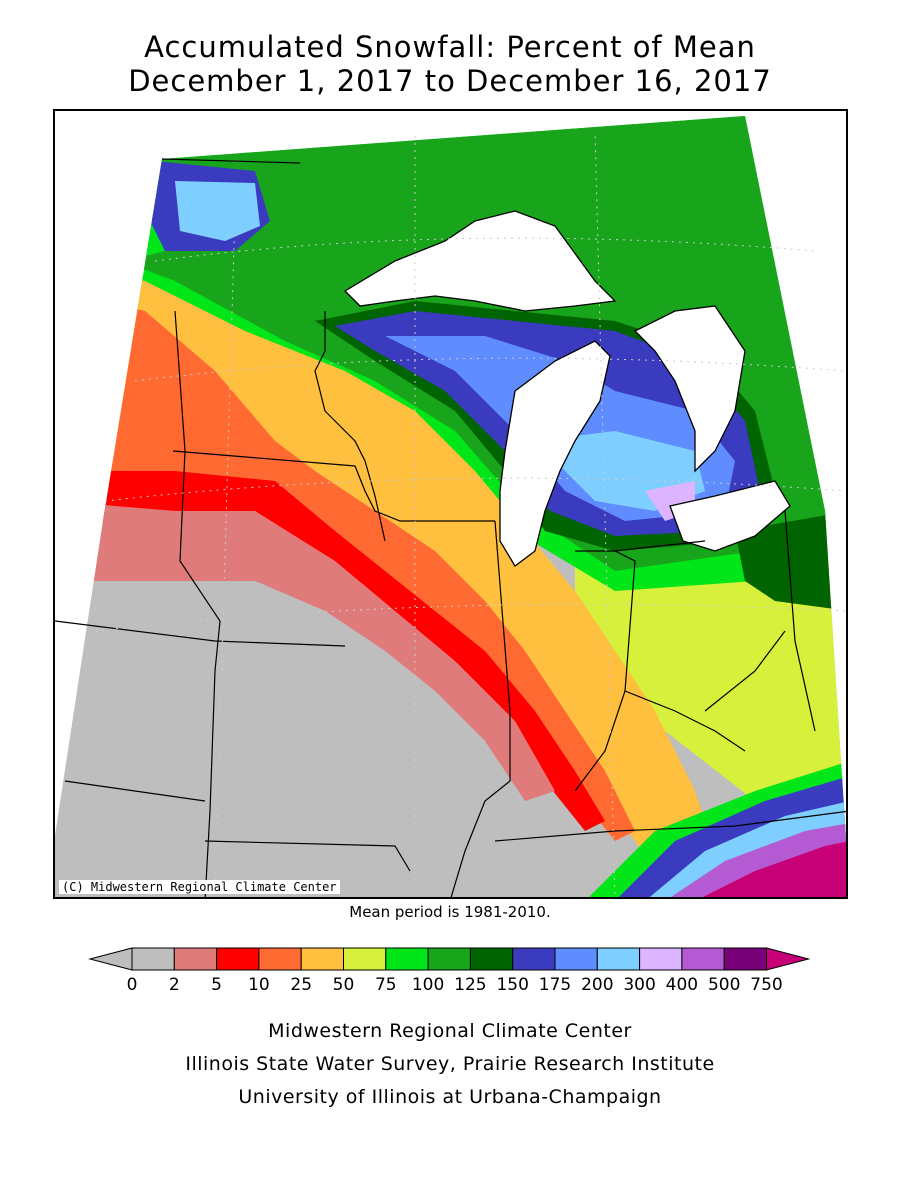 The height and width of the screenshot is (1200, 900). Describe the element at coordinates (301, 985) in the screenshot. I see `legend-tick-label: 25` at that location.